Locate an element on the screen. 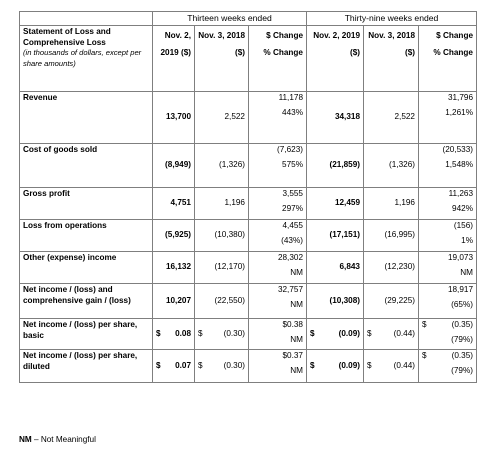  cell-change: (7,623) 575% is located at coordinates (277, 165).